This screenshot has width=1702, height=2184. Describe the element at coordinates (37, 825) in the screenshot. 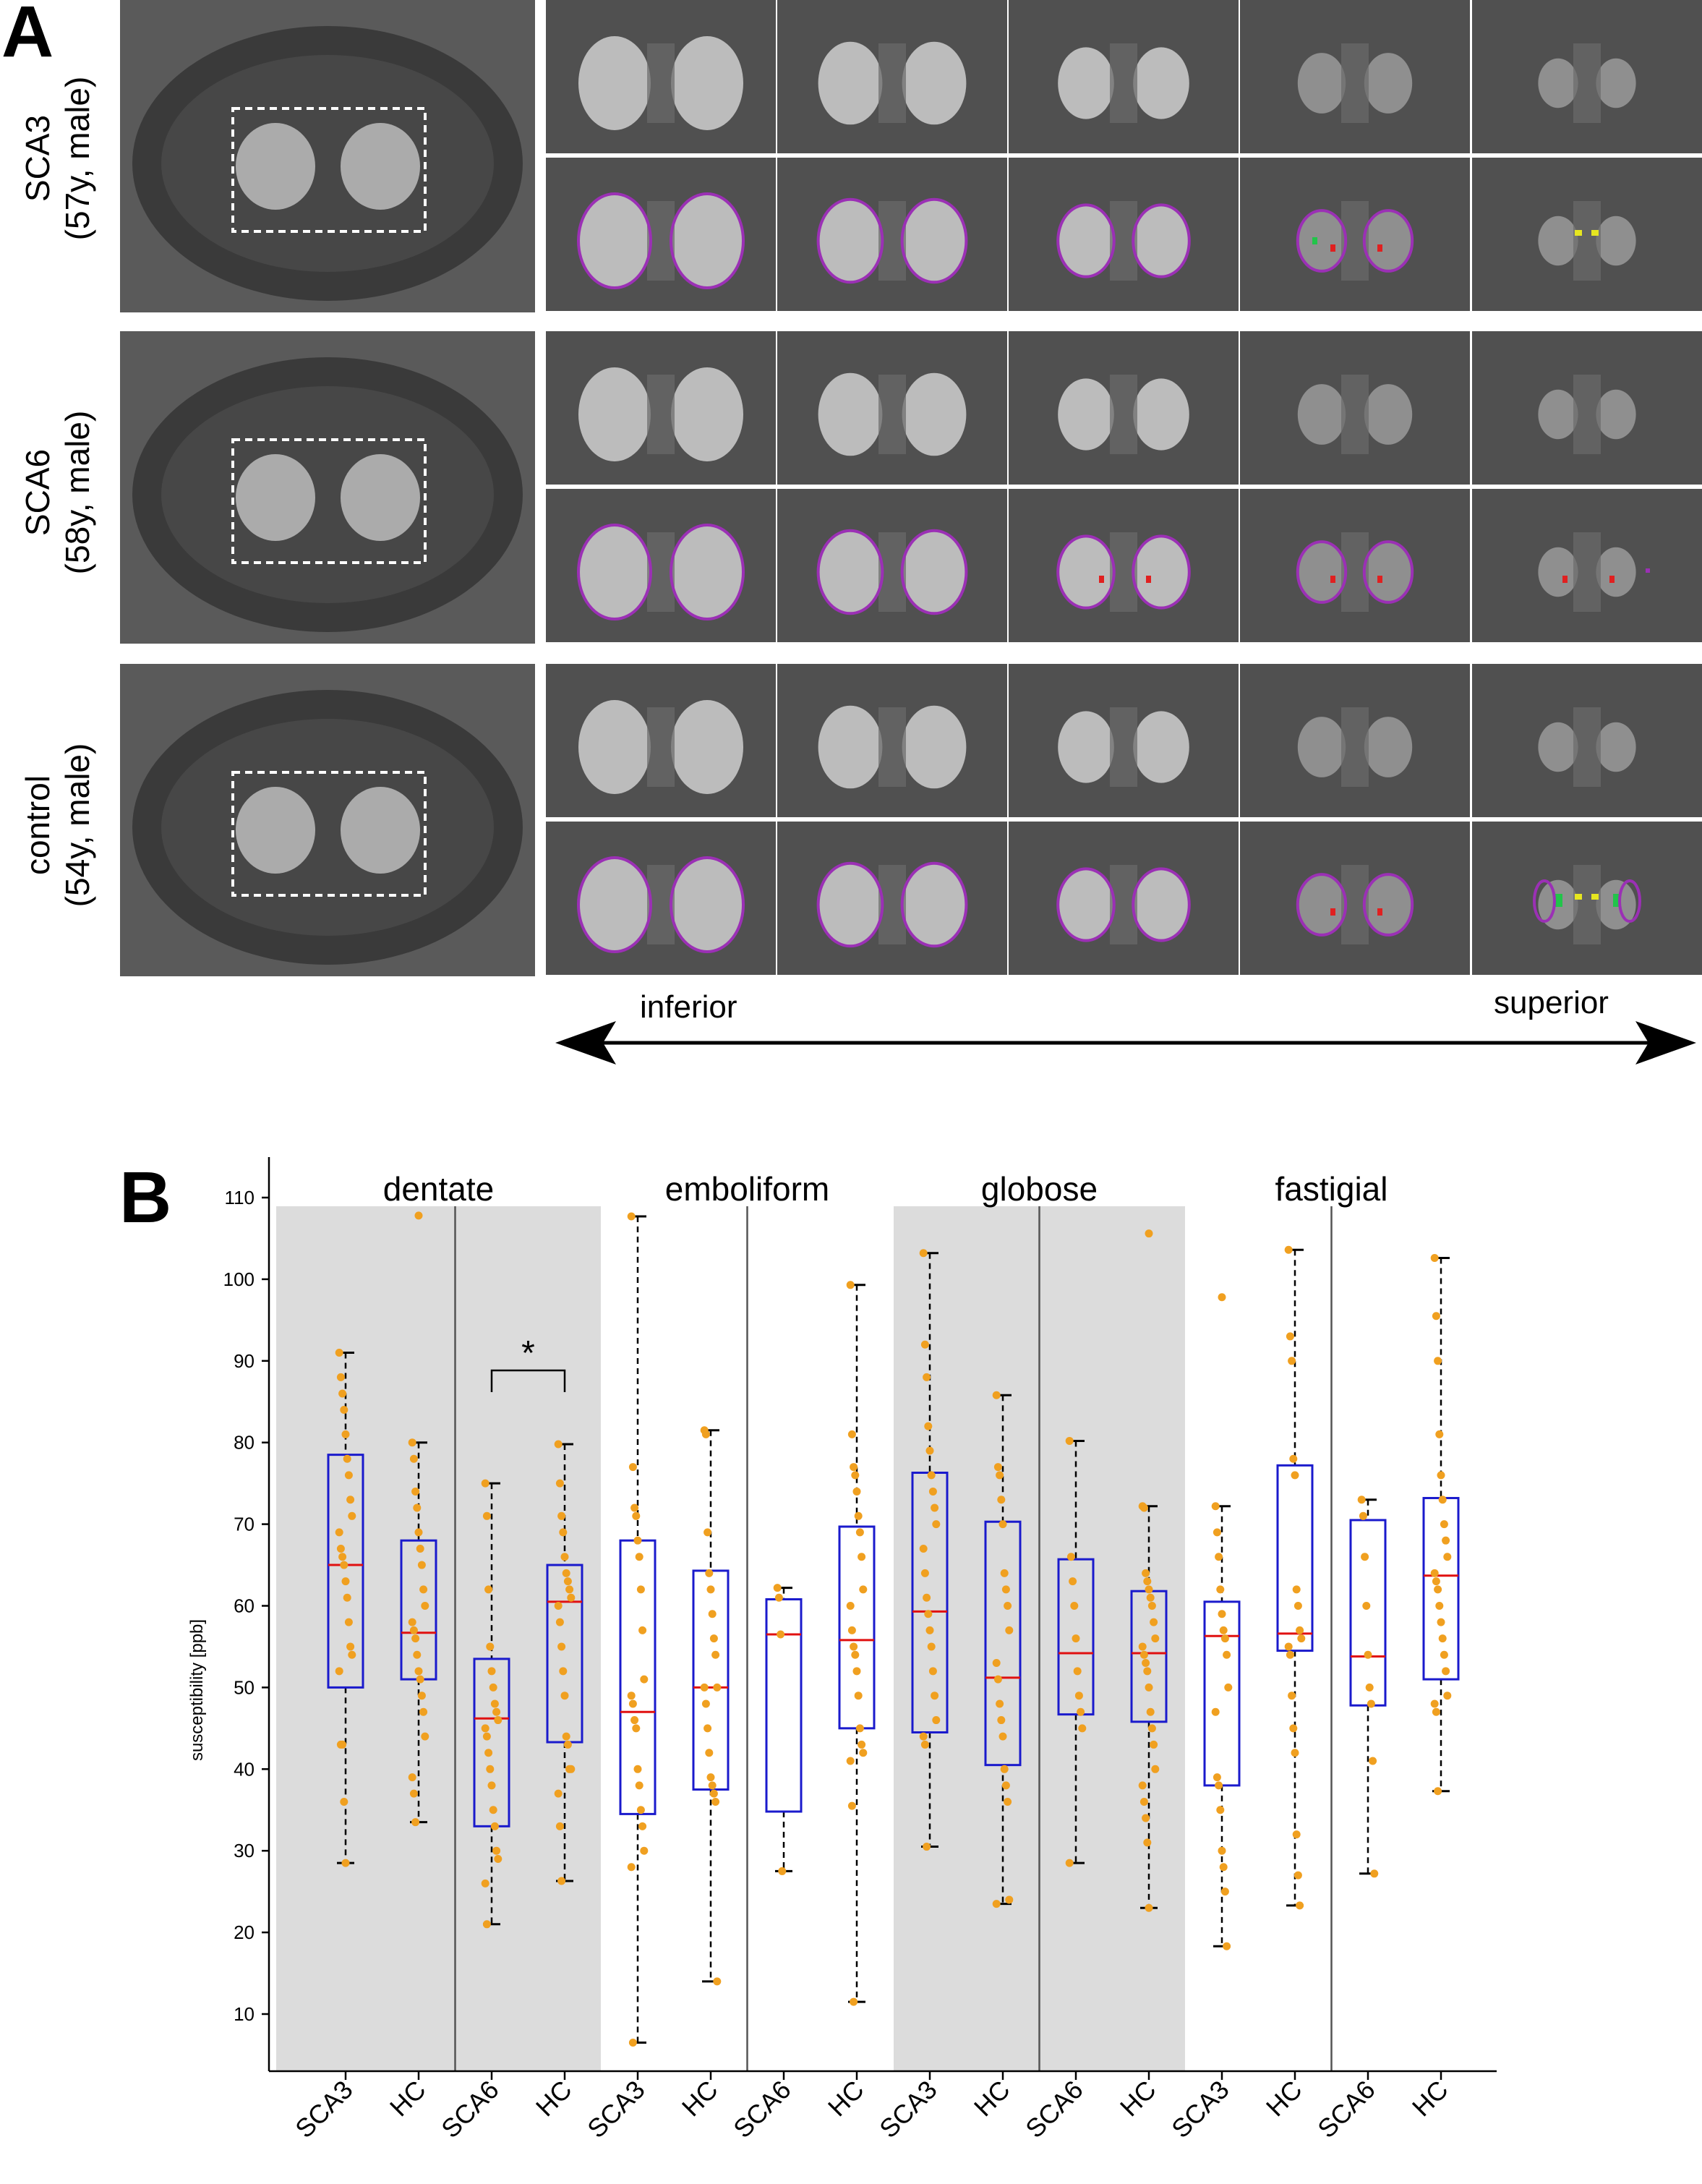

I see `row-label-line1: control` at that location.